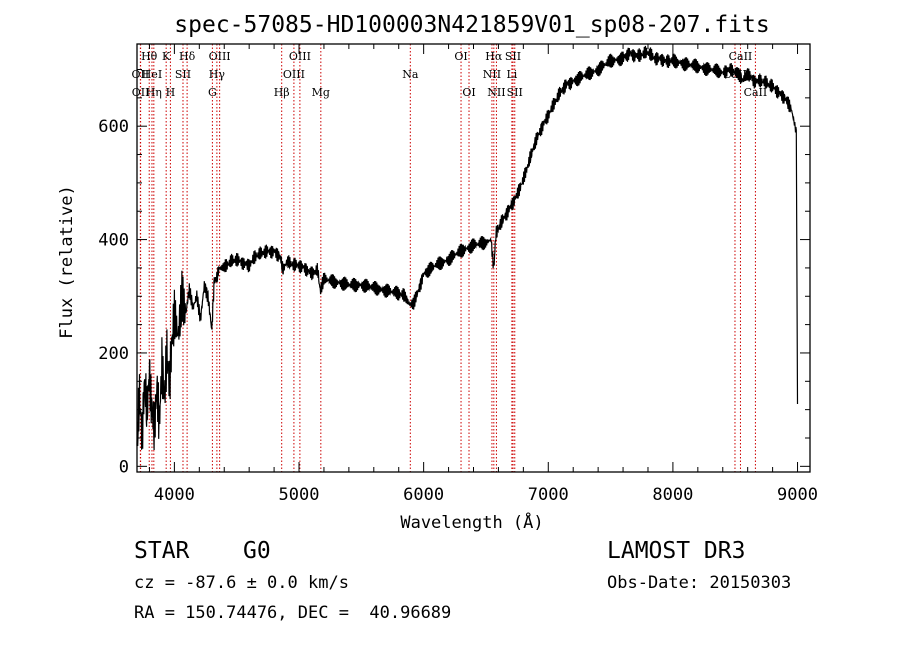 The height and width of the screenshot is (649, 900). What do you see at coordinates (511, 74) in the screenshot?
I see `line-label: Li` at bounding box center [511, 74].